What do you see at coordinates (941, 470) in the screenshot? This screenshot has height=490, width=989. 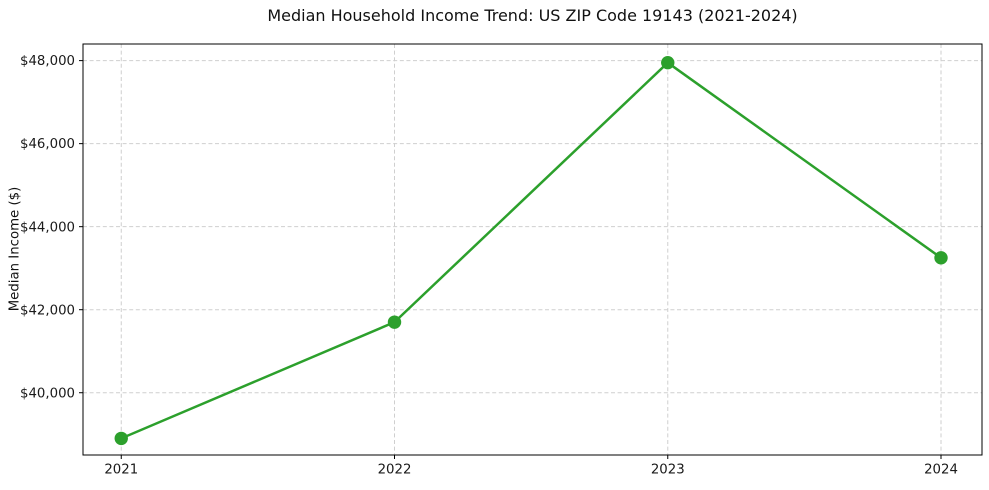 I see `x-tick-label: 2024` at bounding box center [941, 470].